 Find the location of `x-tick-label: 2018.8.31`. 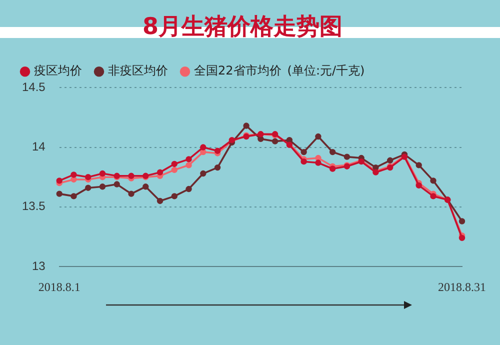

x-tick-label: 2018.8.31 is located at coordinates (462, 287).